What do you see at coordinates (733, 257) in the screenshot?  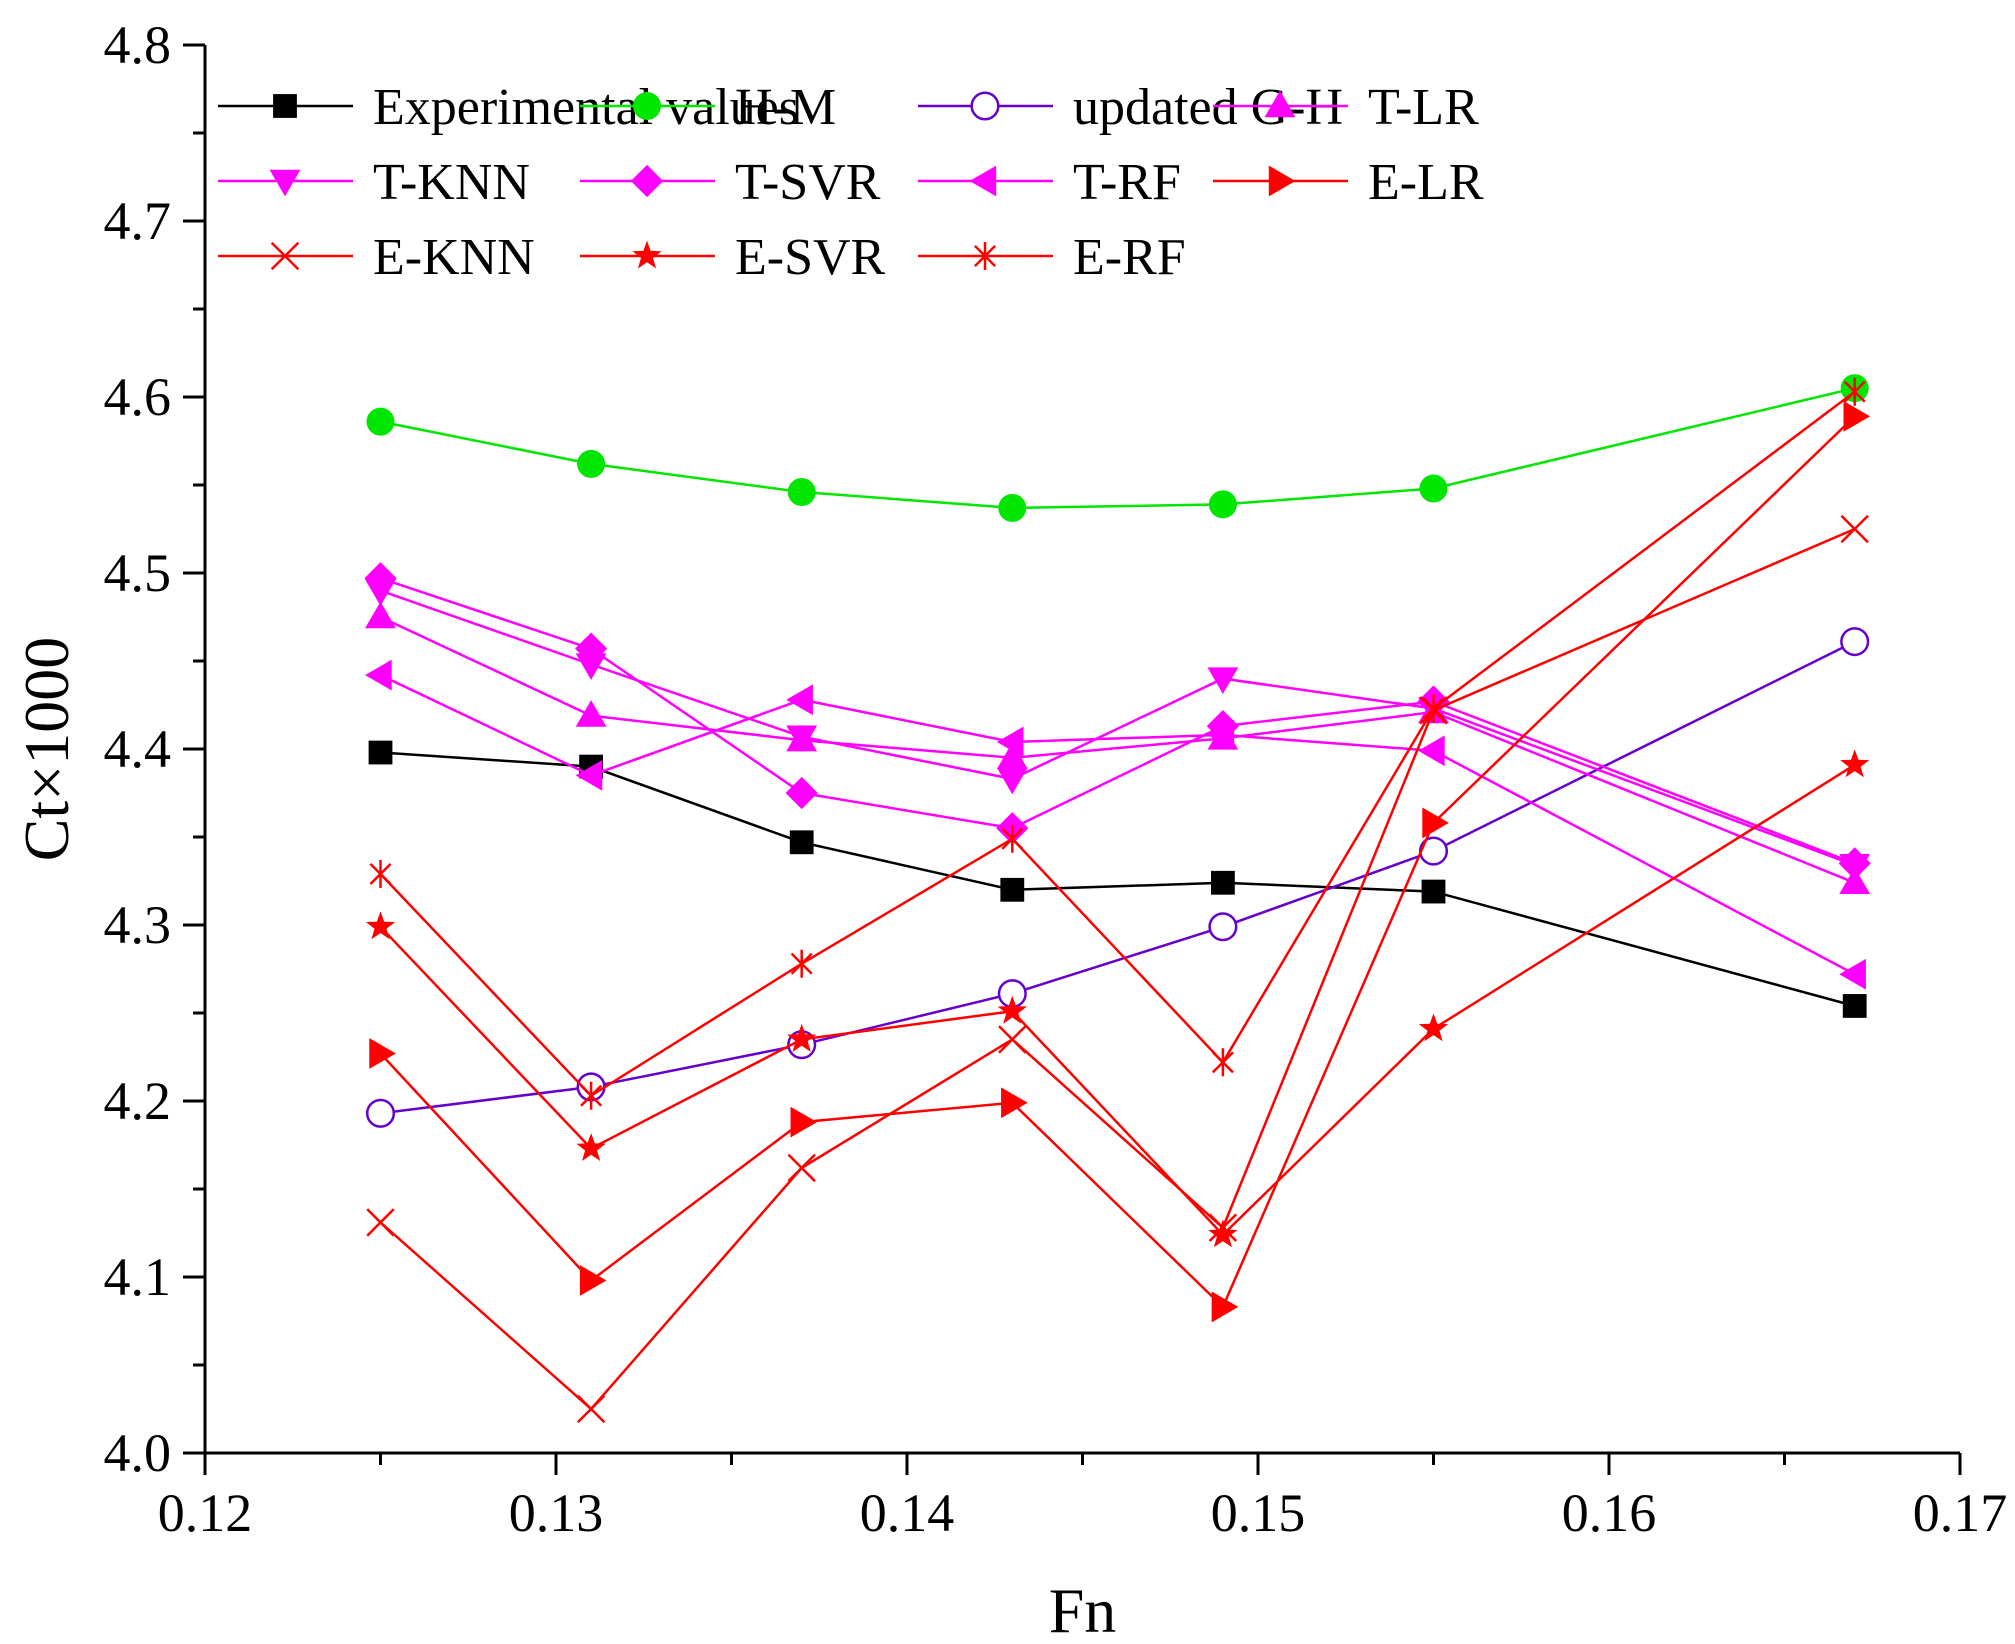 I see `legend-item-e-svr: E-SVR` at bounding box center [733, 257].